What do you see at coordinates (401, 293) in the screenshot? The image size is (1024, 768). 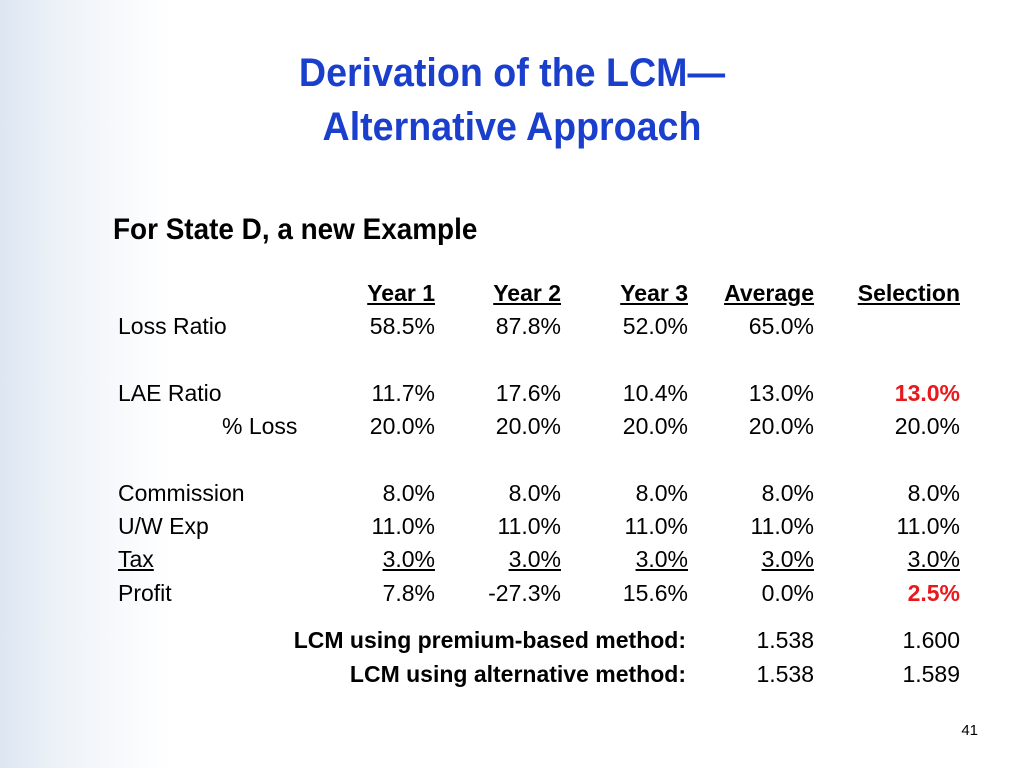 I see `header-year-1: Year 1` at bounding box center [401, 293].